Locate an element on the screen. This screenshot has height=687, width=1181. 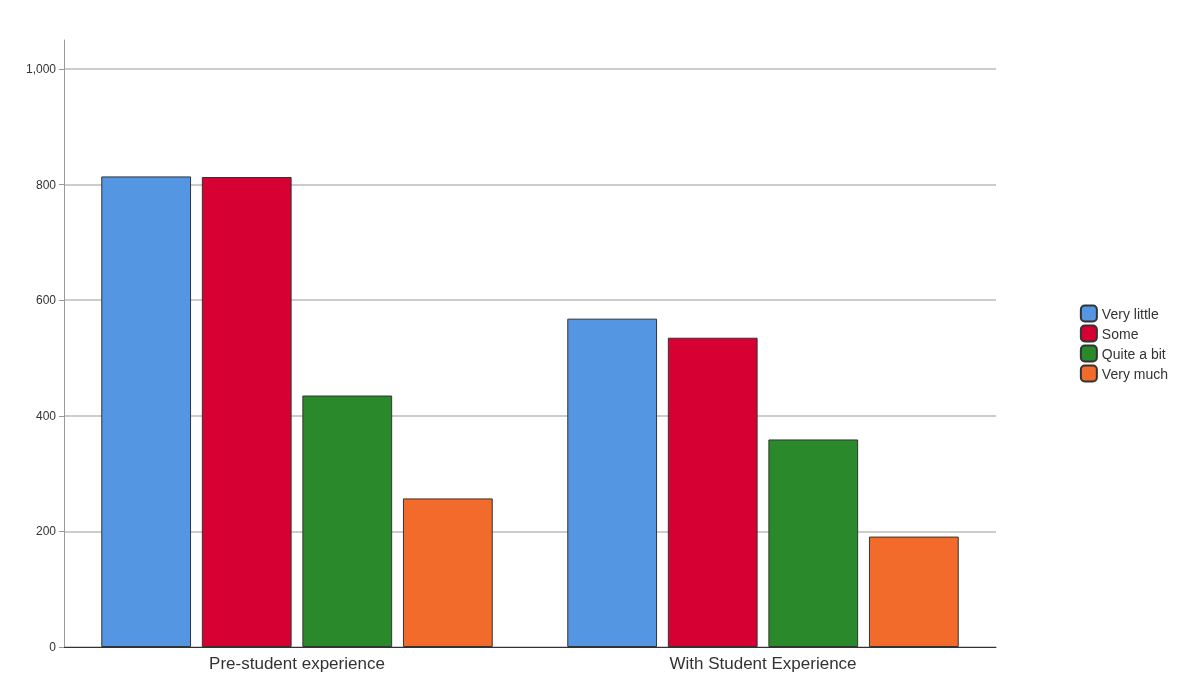
y-tick-label: 1,000 is located at coordinates (41, 68).